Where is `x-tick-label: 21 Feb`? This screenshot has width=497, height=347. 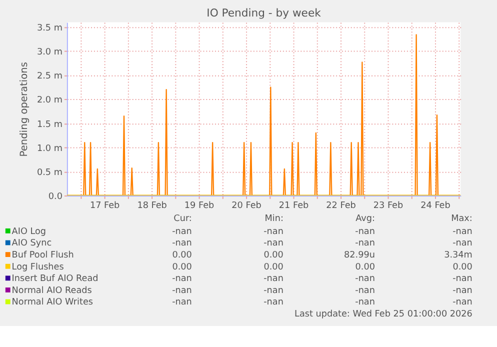
x-tick-label: 21 Feb is located at coordinates (294, 205).